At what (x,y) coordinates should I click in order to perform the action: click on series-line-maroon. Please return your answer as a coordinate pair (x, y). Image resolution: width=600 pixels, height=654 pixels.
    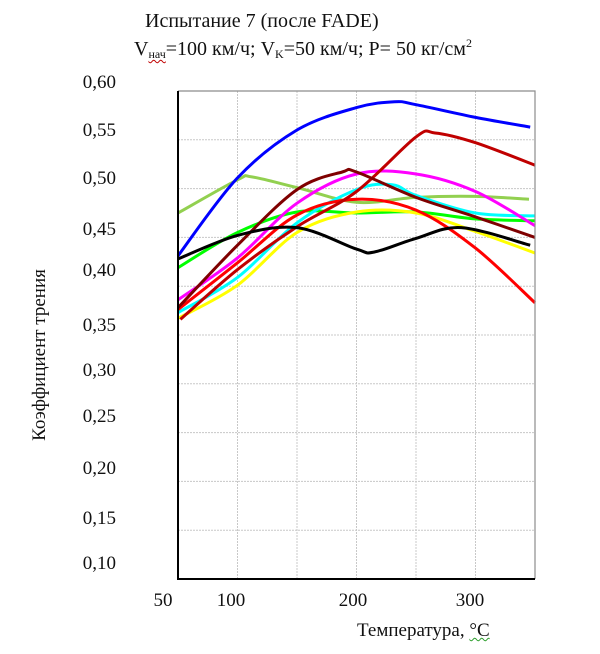
    Looking at the image, I should click on (356, 238).